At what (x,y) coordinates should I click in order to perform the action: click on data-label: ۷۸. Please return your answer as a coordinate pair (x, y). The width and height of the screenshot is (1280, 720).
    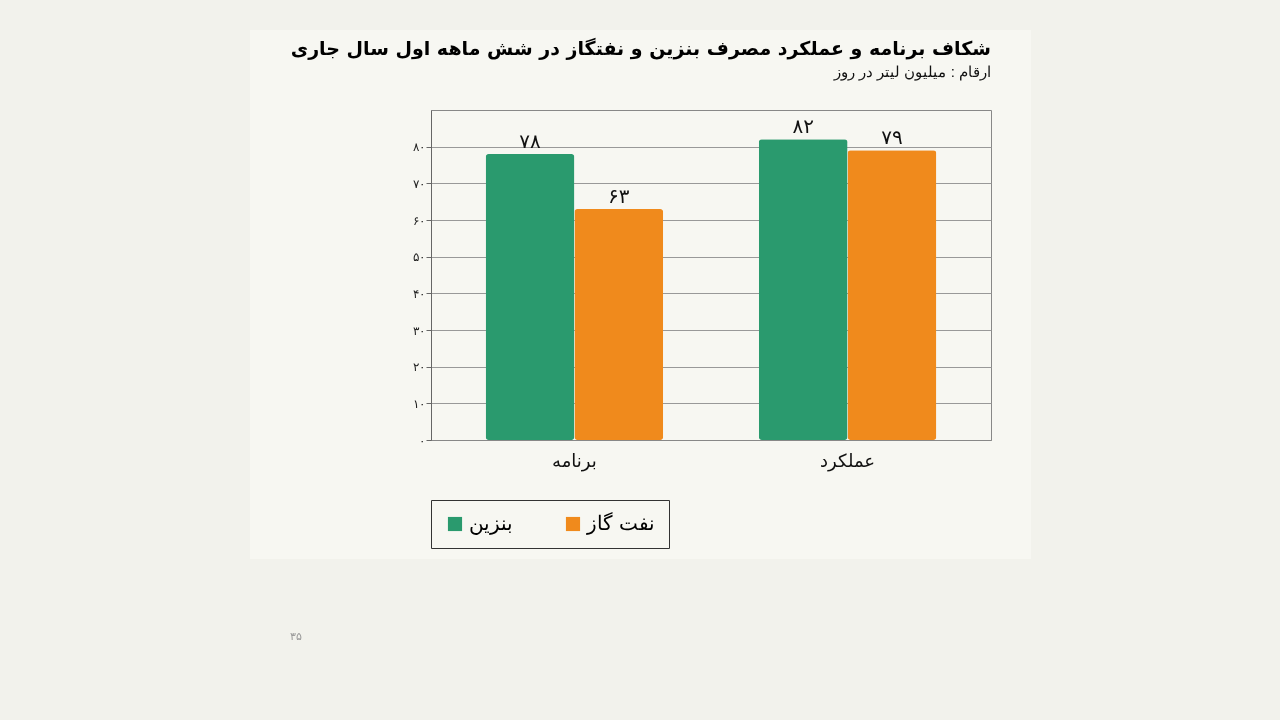
    Looking at the image, I should click on (530, 141).